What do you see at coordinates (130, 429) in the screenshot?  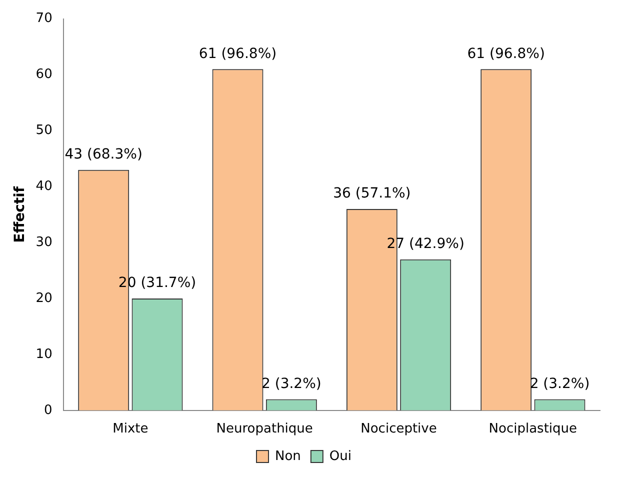 I see `x-tick-label: Mixte` at bounding box center [130, 429].